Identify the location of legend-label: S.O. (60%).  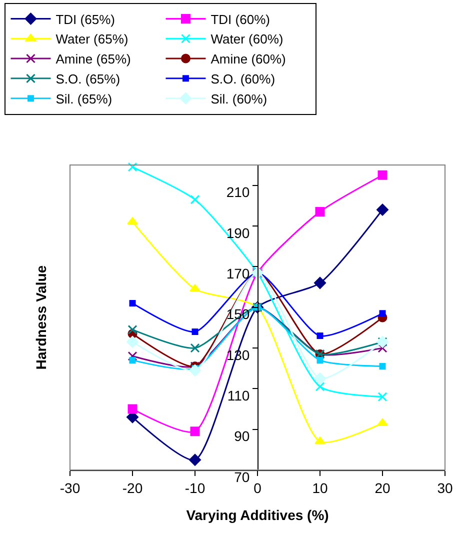
(243, 78).